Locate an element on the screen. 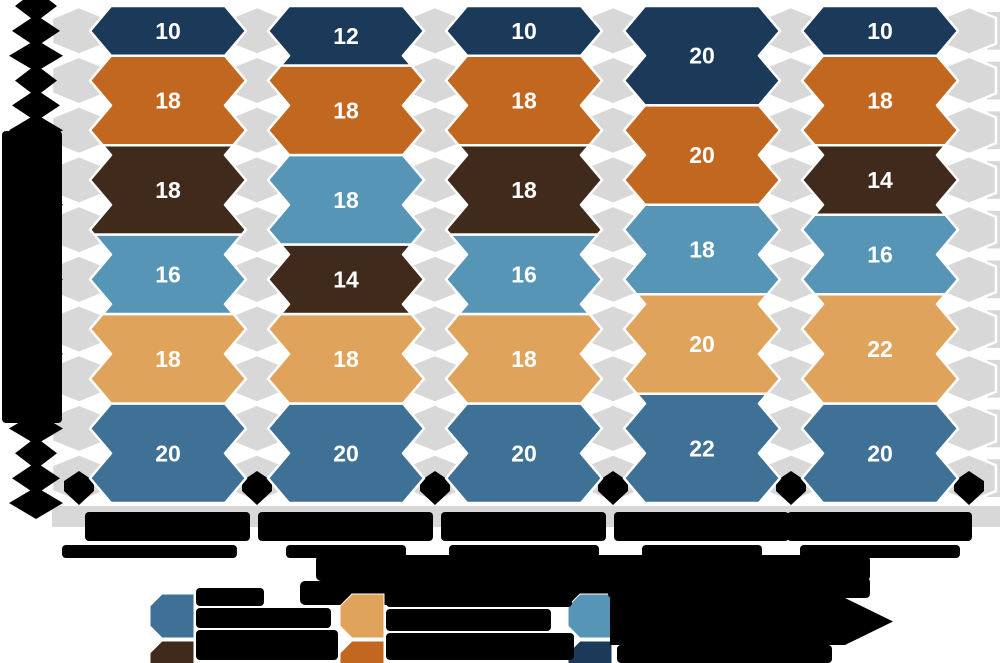 Image resolution: width=1000 pixels, height=663 pixels. x-axis-redacted-labels is located at coordinates (517, 558).